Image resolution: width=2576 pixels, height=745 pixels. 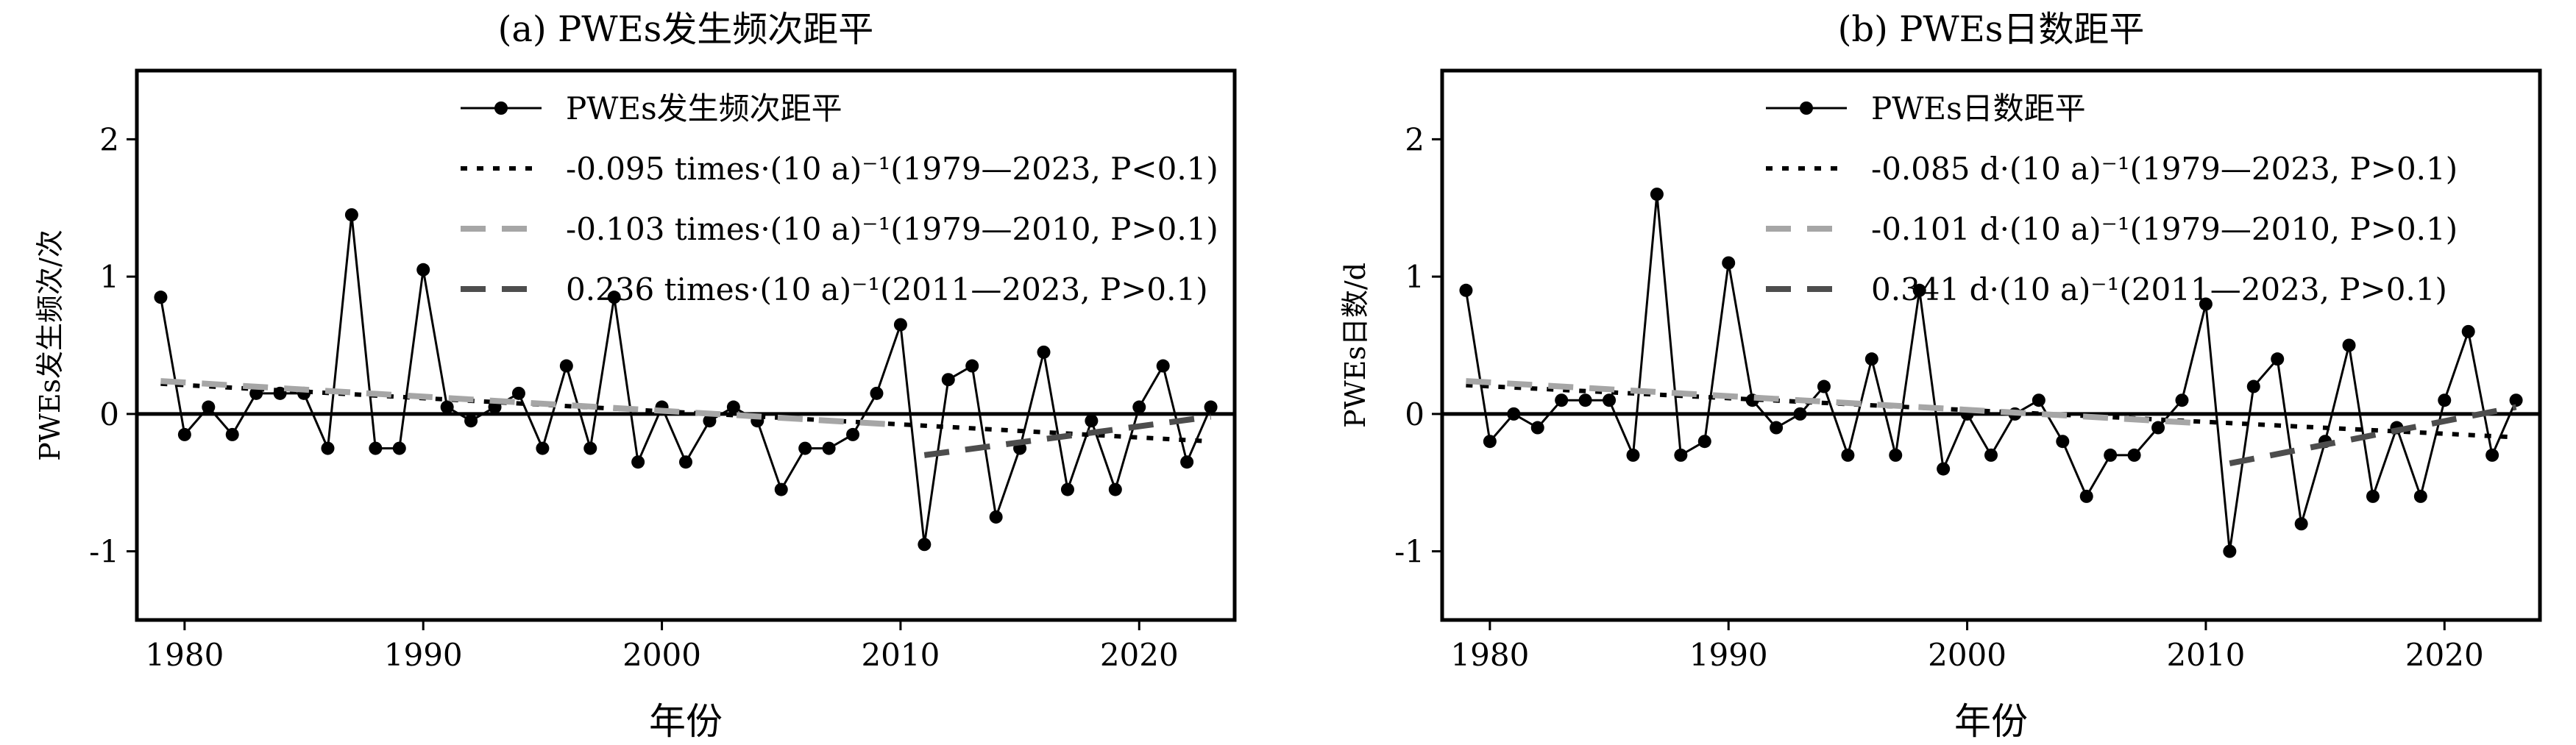 I want to click on legend-label: 0.236 times·(10 a)⁻¹(2011—2023, P>0.1), so click(x=887, y=289).